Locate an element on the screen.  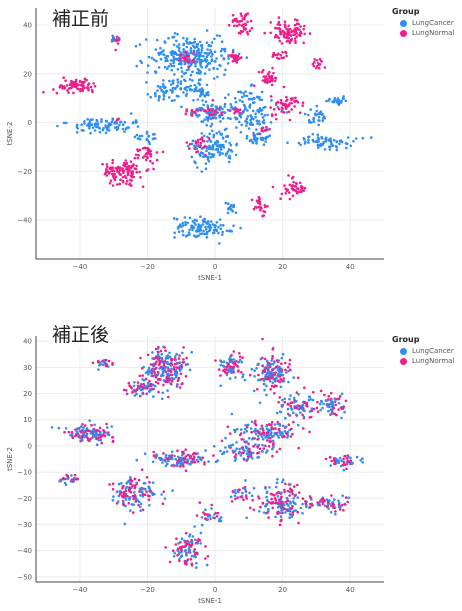
y-tick-label: 0 is located at coordinates (30, 446).